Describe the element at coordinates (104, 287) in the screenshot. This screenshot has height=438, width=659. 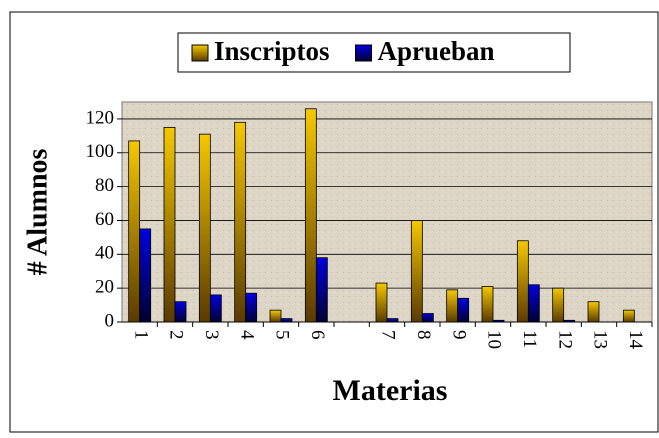
I see `y-tick-label: 20` at that location.